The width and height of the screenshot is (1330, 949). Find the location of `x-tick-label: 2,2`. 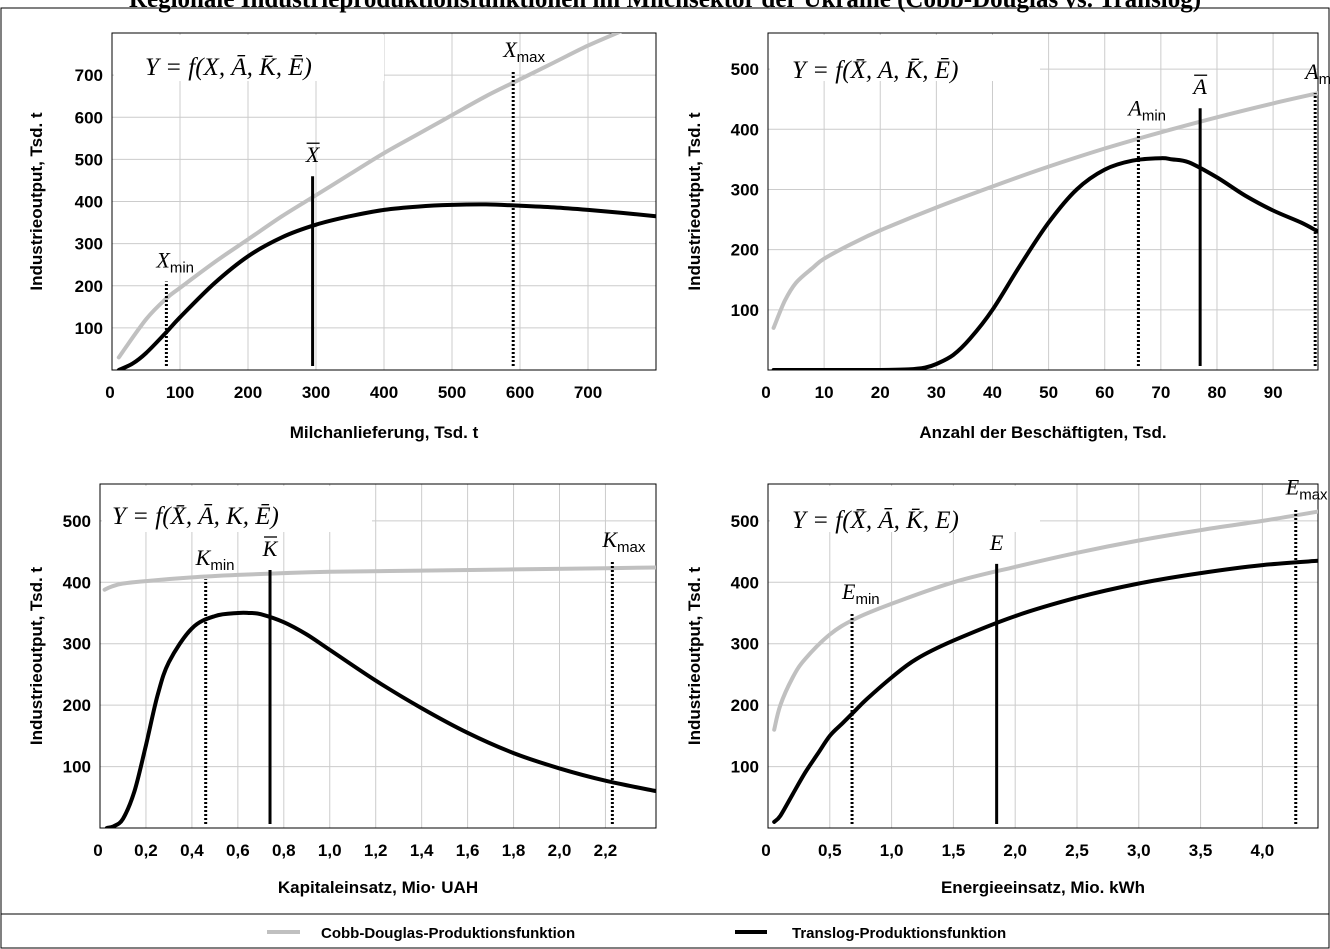

x-tick-label: 2,2 is located at coordinates (606, 850).